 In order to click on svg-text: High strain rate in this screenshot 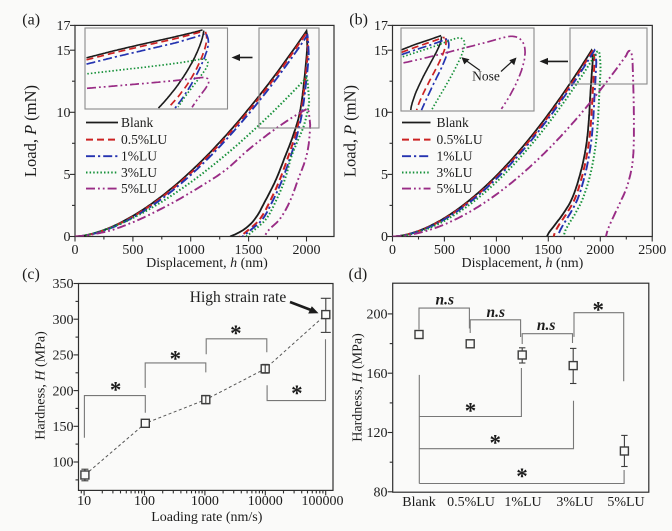, I will do `click(238, 297)`.